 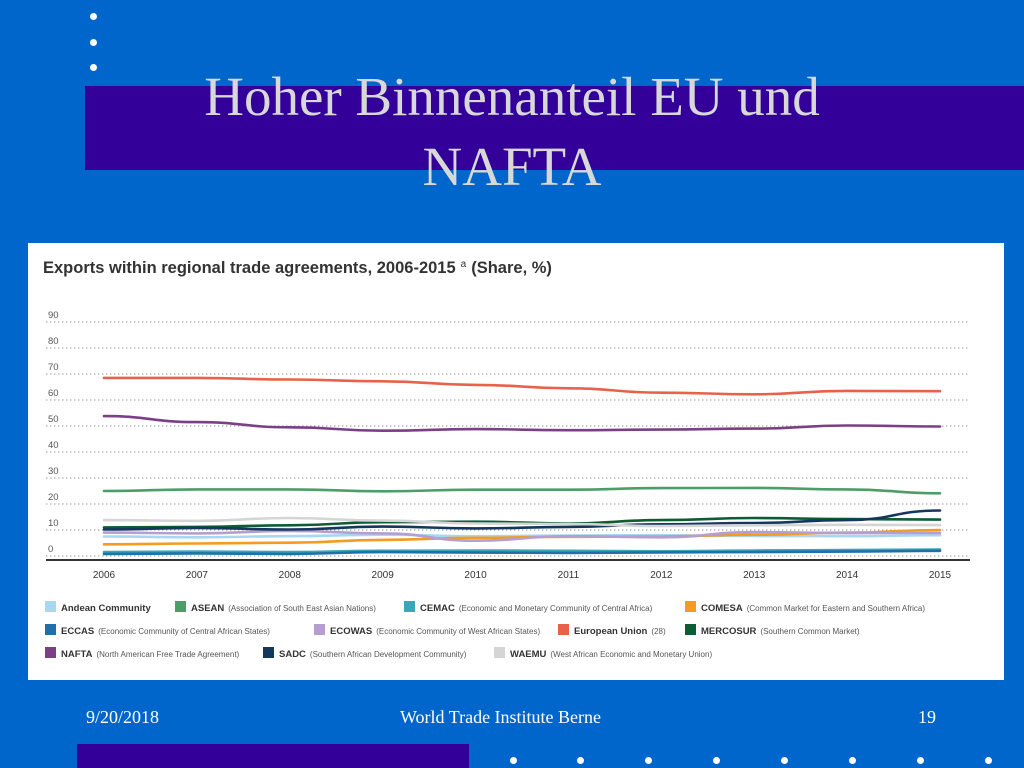 I want to click on y-tick-label: 10, so click(x=53, y=523).